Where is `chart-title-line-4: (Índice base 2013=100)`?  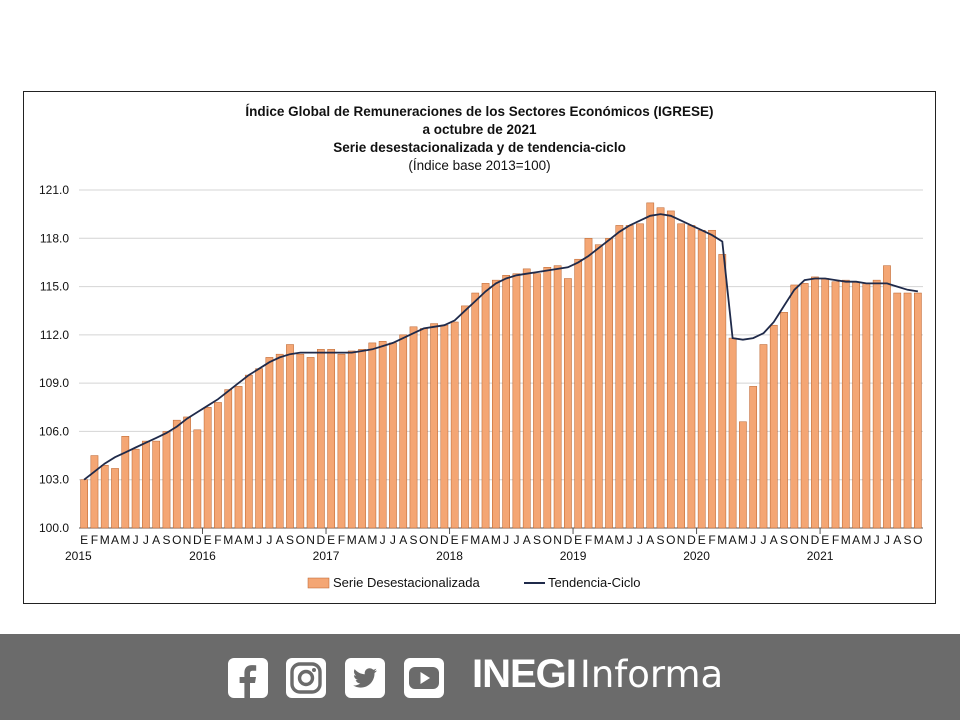 chart-title-line-4: (Índice base 2013=100) is located at coordinates (479, 165).